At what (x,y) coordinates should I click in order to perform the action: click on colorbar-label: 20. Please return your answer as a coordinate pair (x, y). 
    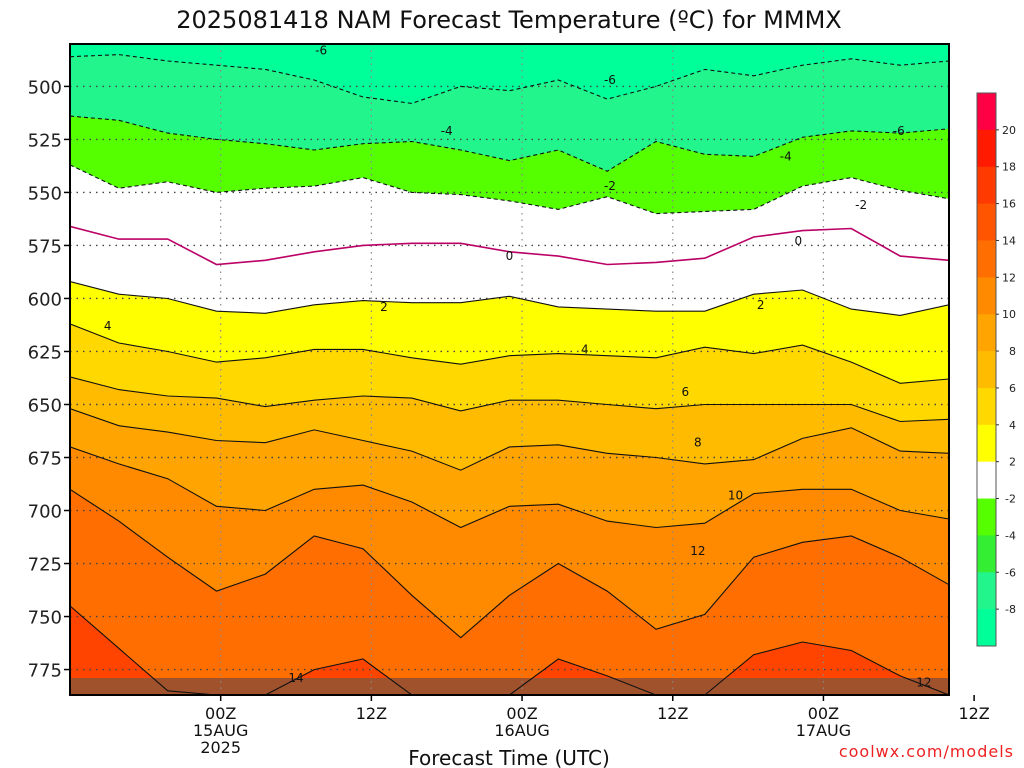
    Looking at the image, I should click on (1009, 130).